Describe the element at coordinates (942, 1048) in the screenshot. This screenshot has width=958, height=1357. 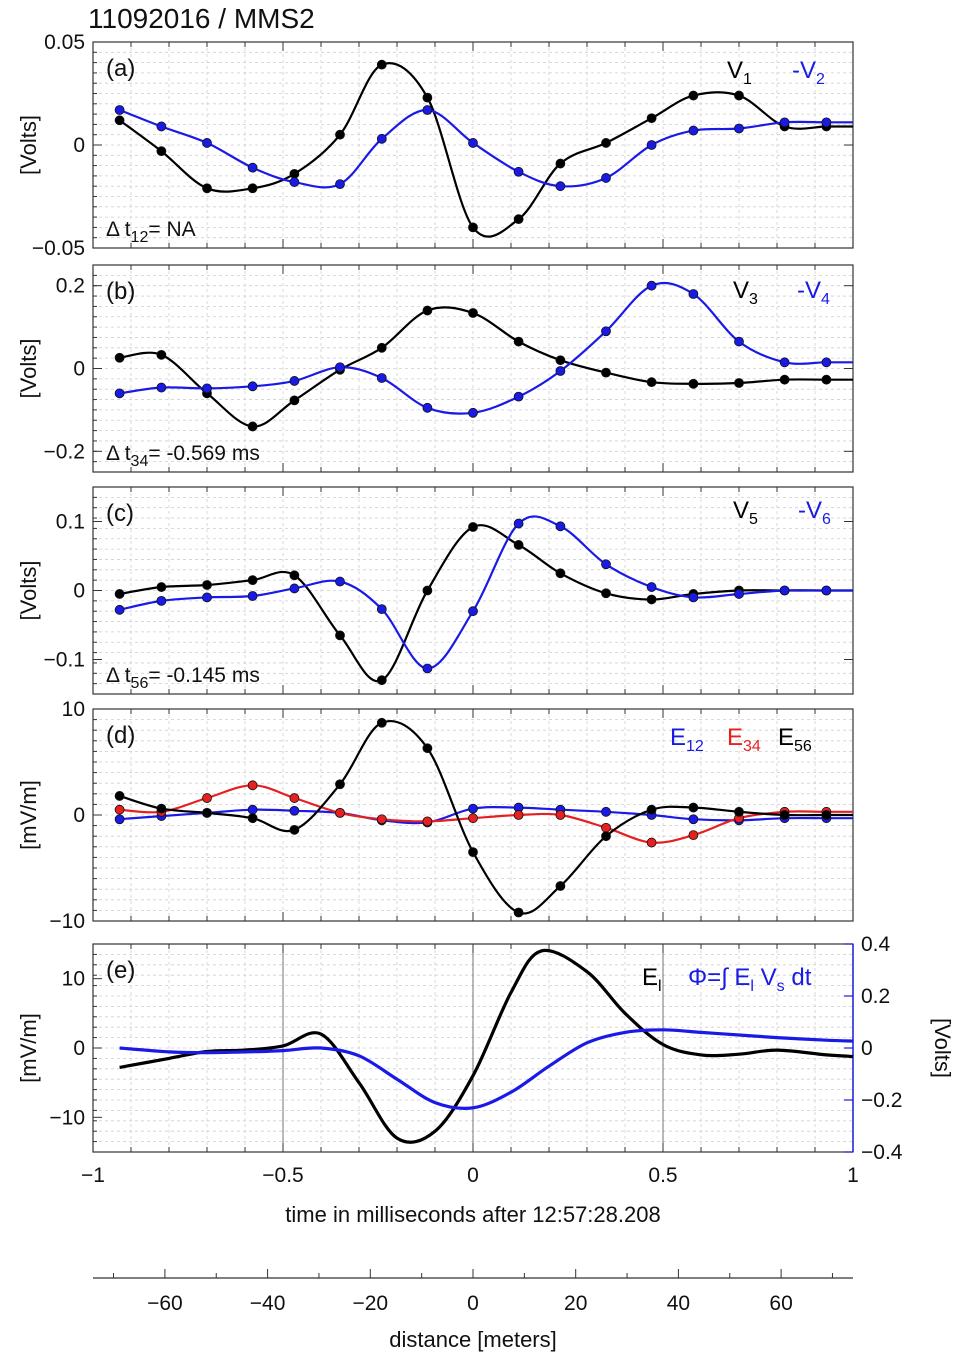
I see `y2-axis-label: [Volts]` at that location.